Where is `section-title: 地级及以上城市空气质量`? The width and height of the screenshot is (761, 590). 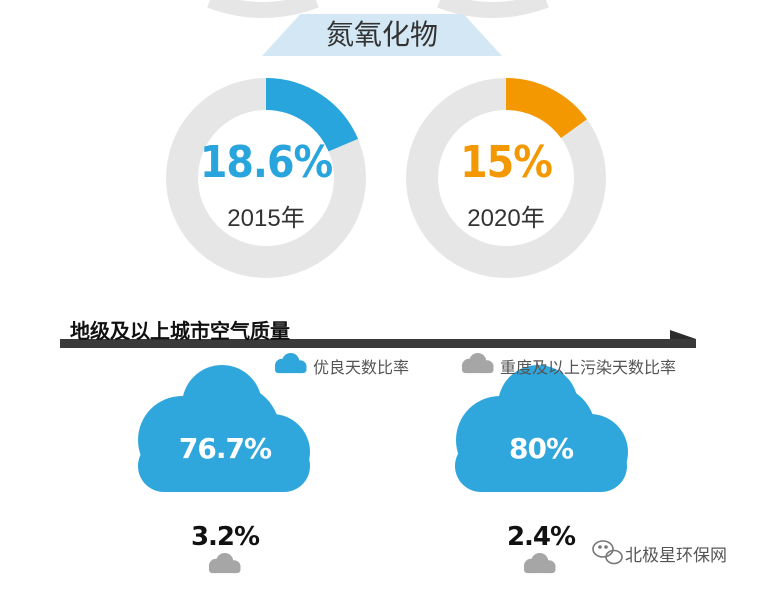 section-title: 地级及以上城市空气质量 is located at coordinates (180, 331).